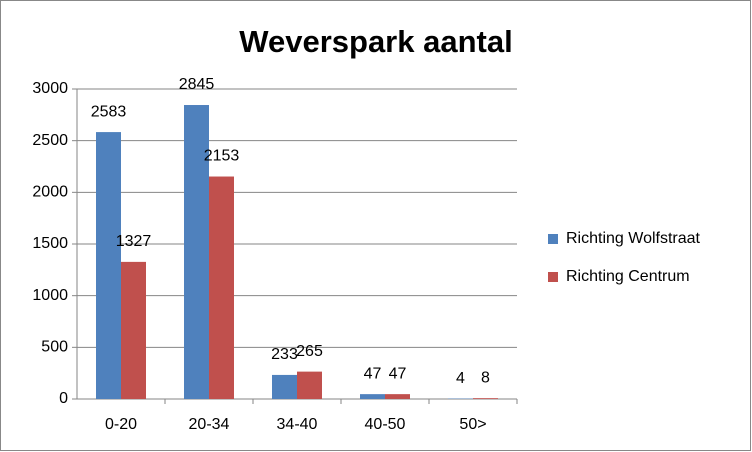 Image resolution: width=752 pixels, height=452 pixels. Describe the element at coordinates (460, 378) in the screenshot. I see `data-label: 4` at that location.